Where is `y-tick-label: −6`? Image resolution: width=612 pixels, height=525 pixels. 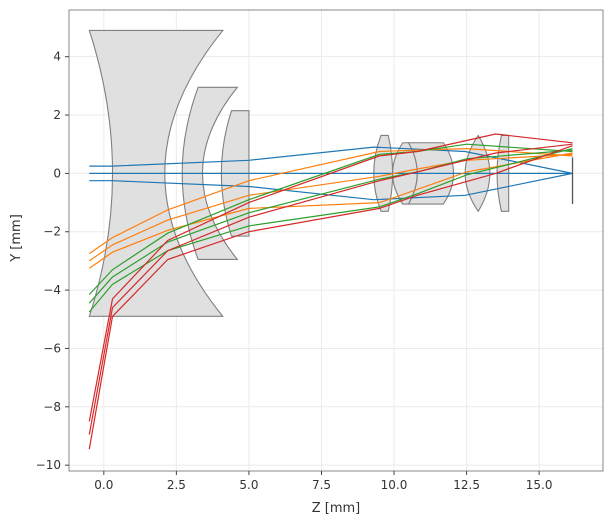
y-tick-label: −6 is located at coordinates (52, 348).